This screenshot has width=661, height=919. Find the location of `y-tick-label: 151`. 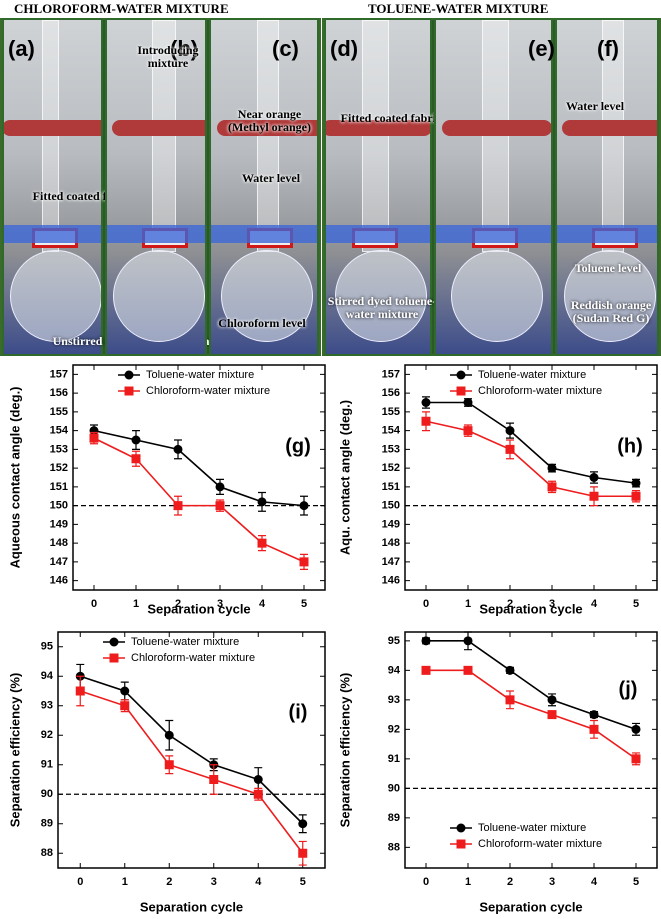

y-tick-label: 151 is located at coordinates (391, 487).